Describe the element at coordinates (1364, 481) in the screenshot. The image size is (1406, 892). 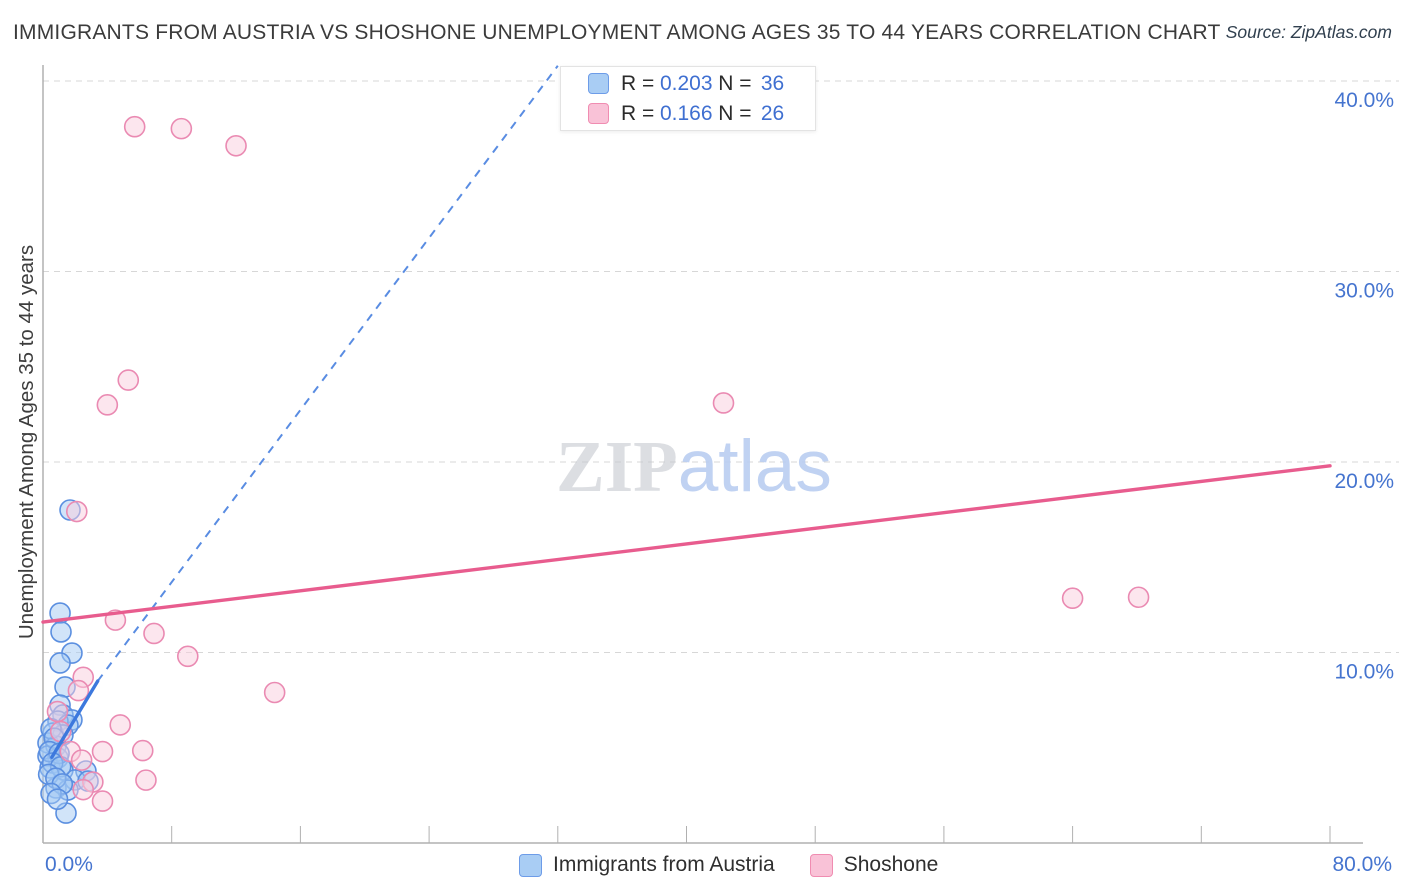
I see `y-tick-label: 20.0%` at that location.